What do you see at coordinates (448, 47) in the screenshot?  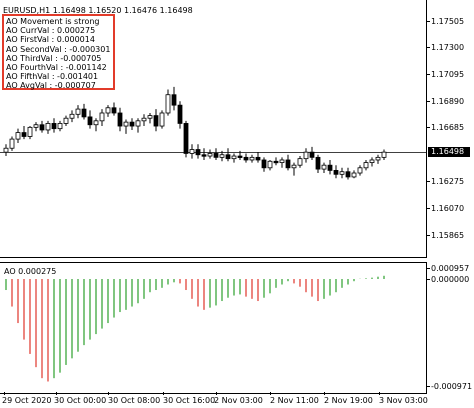 I see `price-axis-label: 1.17300` at bounding box center [448, 47].